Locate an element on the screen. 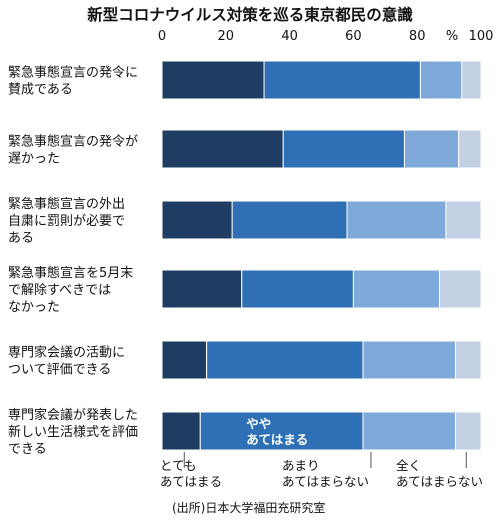  x-tick-label: 20 is located at coordinates (226, 36).